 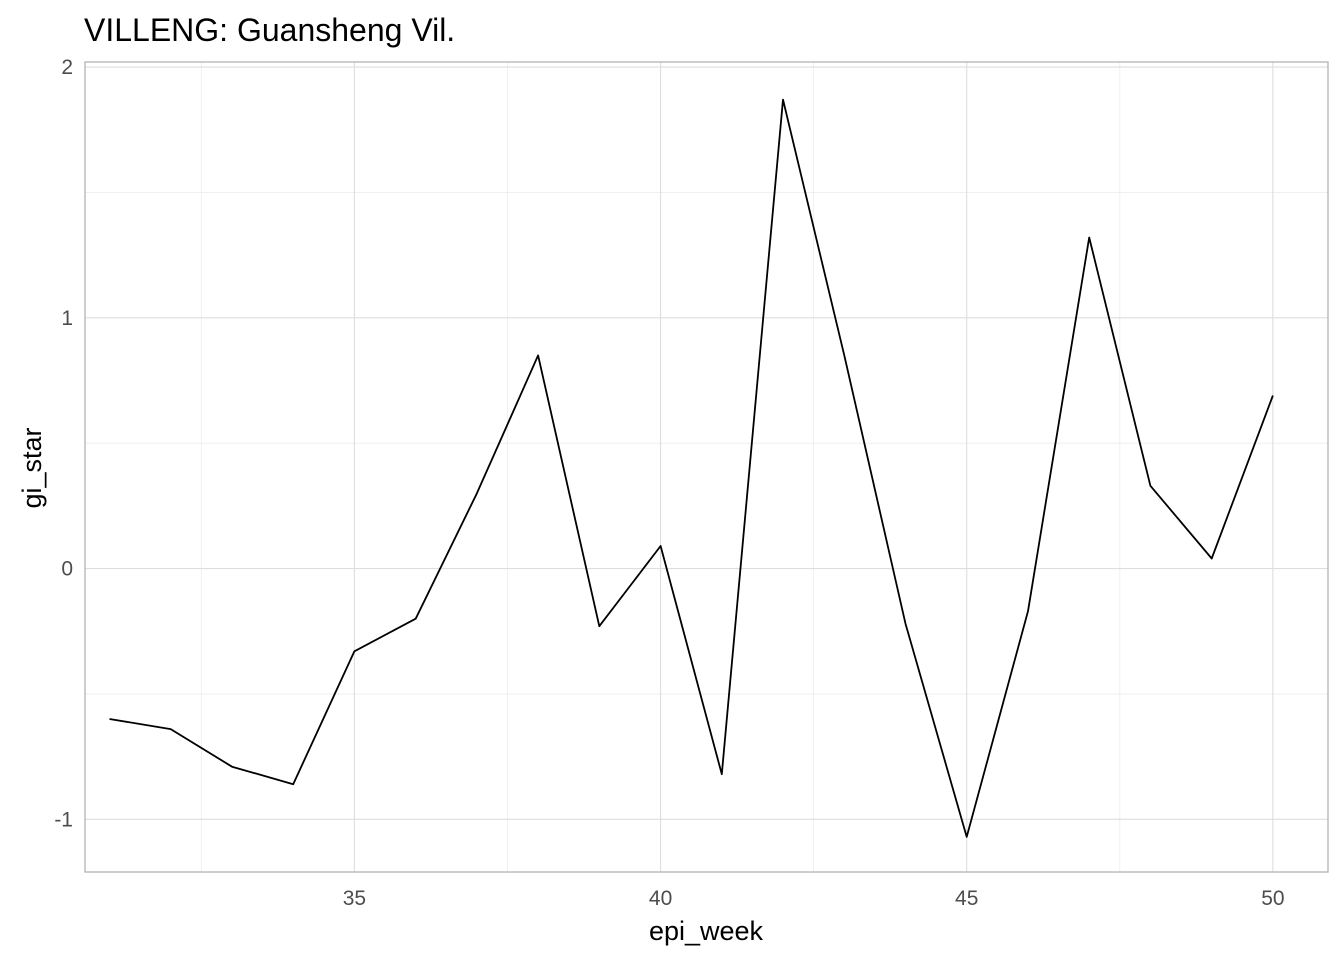 I want to click on x-tick-label: 50, so click(x=1272, y=898).